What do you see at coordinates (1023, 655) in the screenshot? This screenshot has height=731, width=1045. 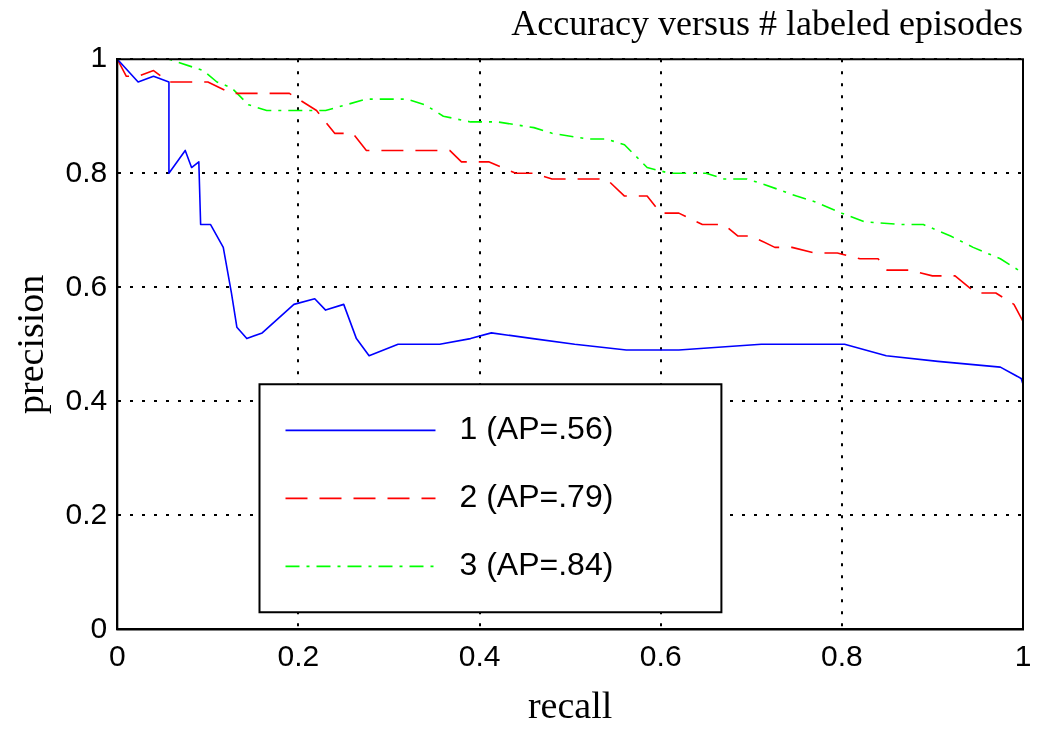 I see `x-tick-label: 1` at bounding box center [1023, 655].